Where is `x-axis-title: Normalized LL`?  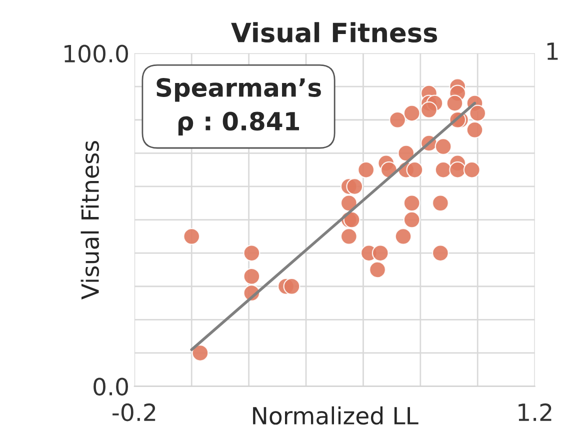 x-axis-title: Normalized LL is located at coordinates (335, 415).